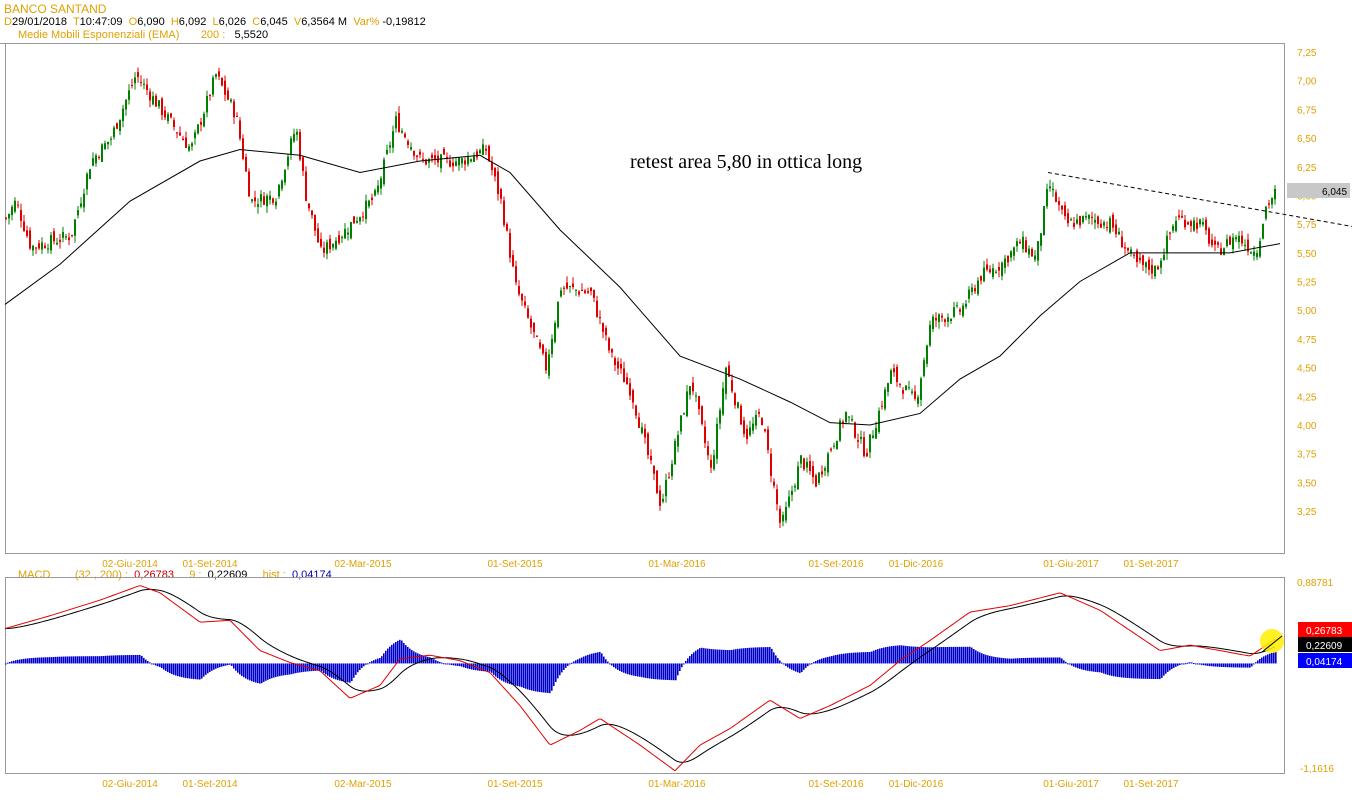  I want to click on hist-value-axis-label: 0,04174, so click(1324, 662).